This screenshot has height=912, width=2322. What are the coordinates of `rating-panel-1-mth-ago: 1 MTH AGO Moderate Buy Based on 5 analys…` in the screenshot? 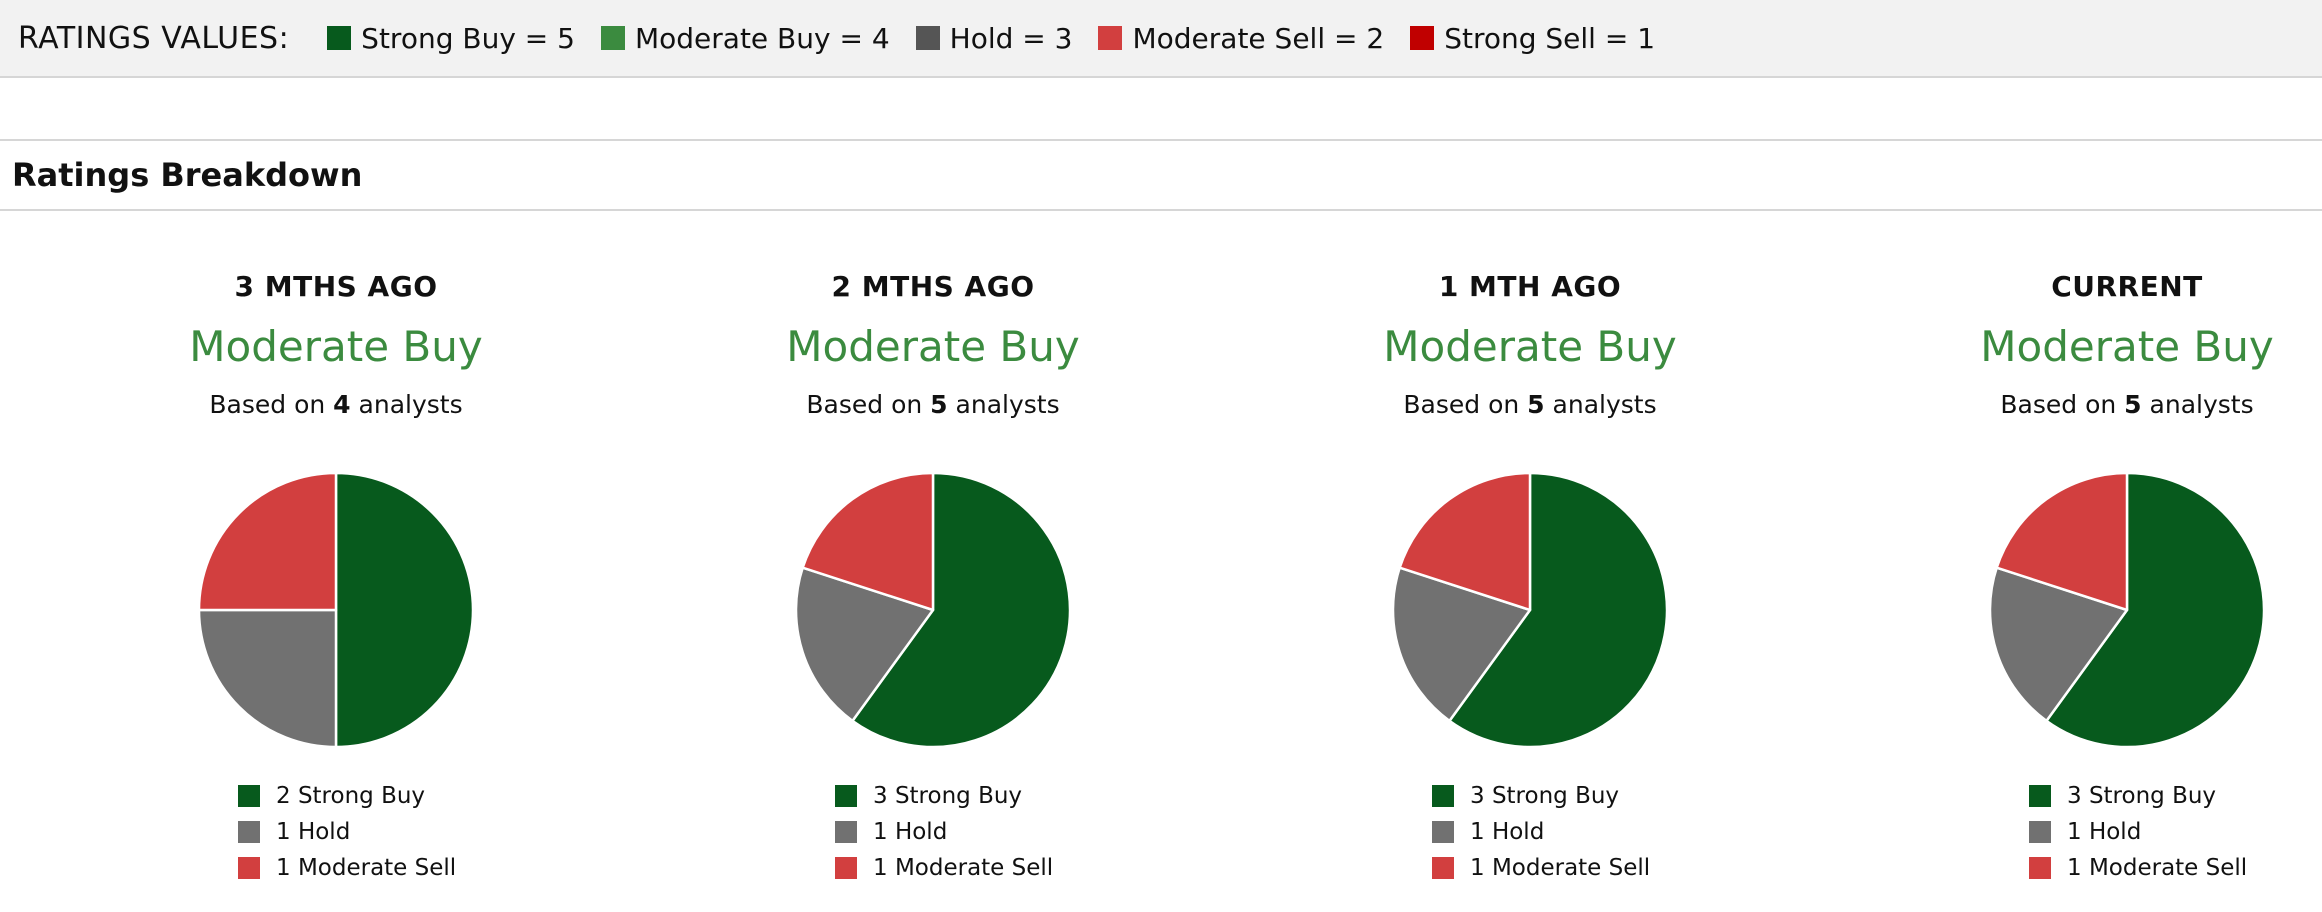 It's located at (1530, 346).